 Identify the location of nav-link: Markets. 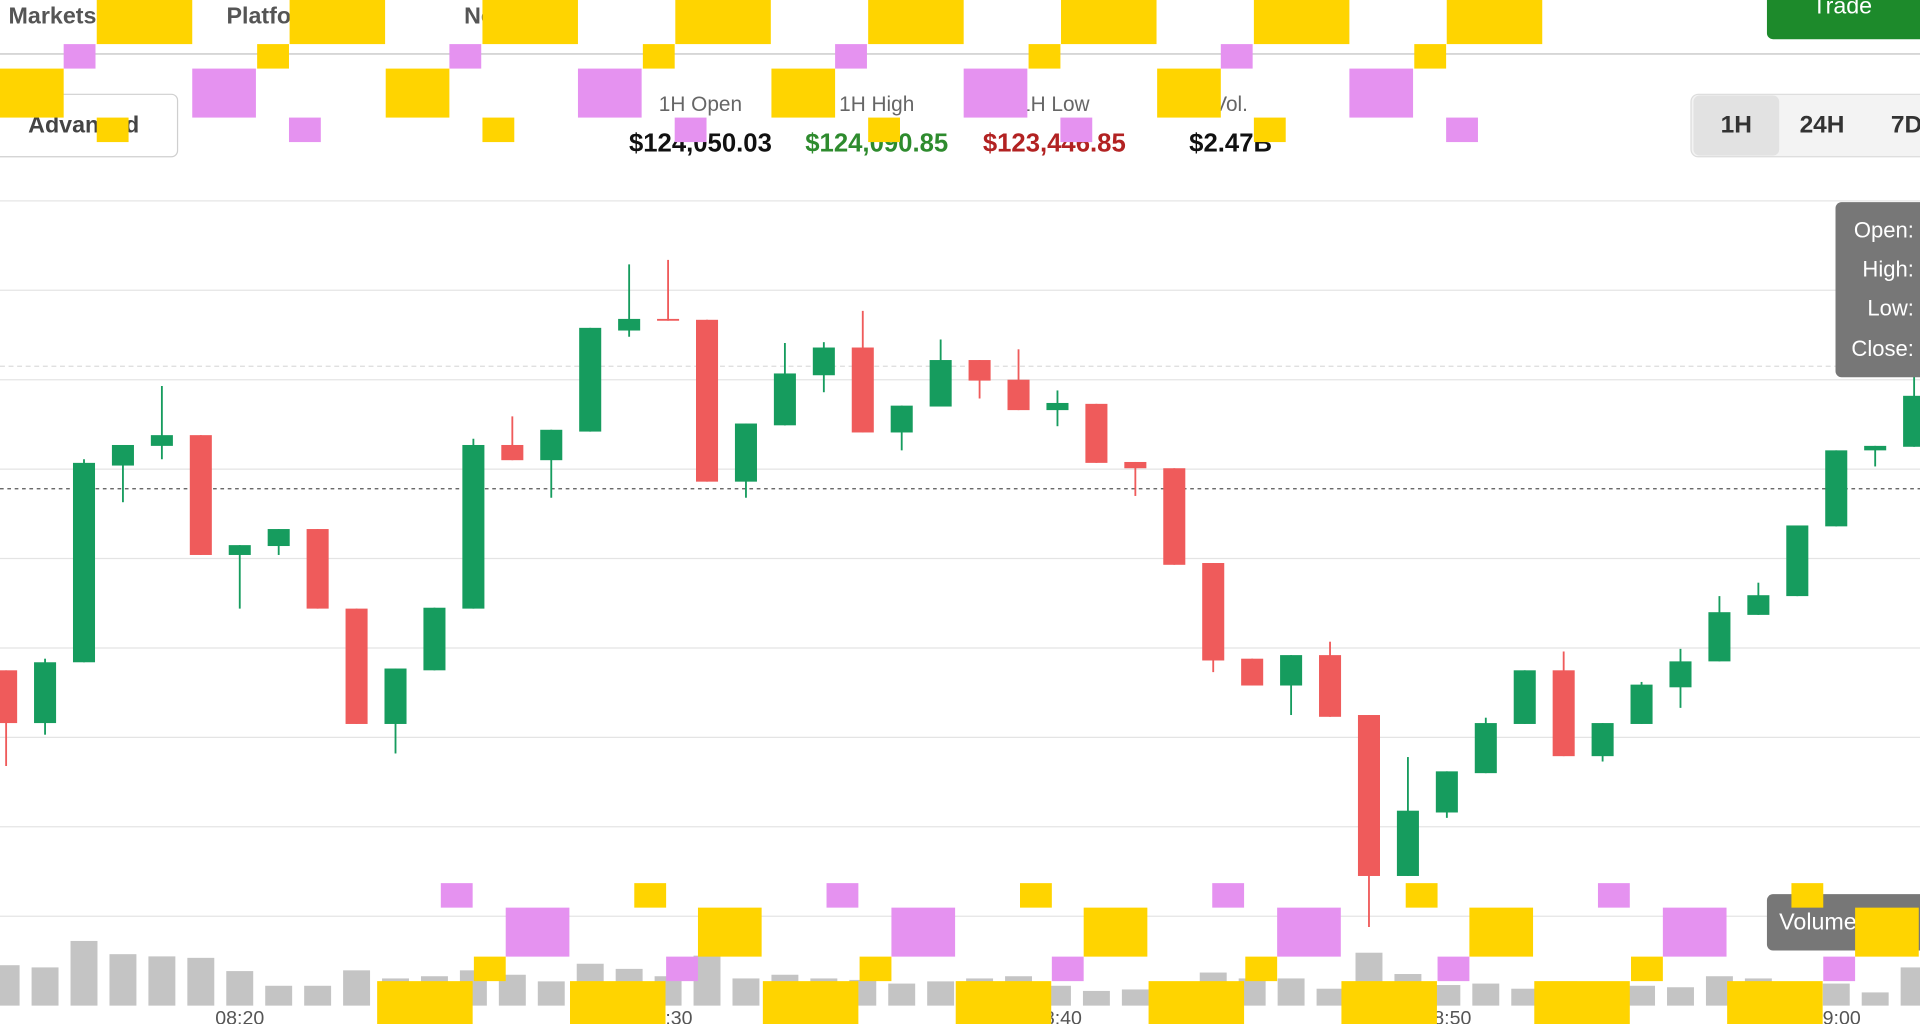
(53, 15).